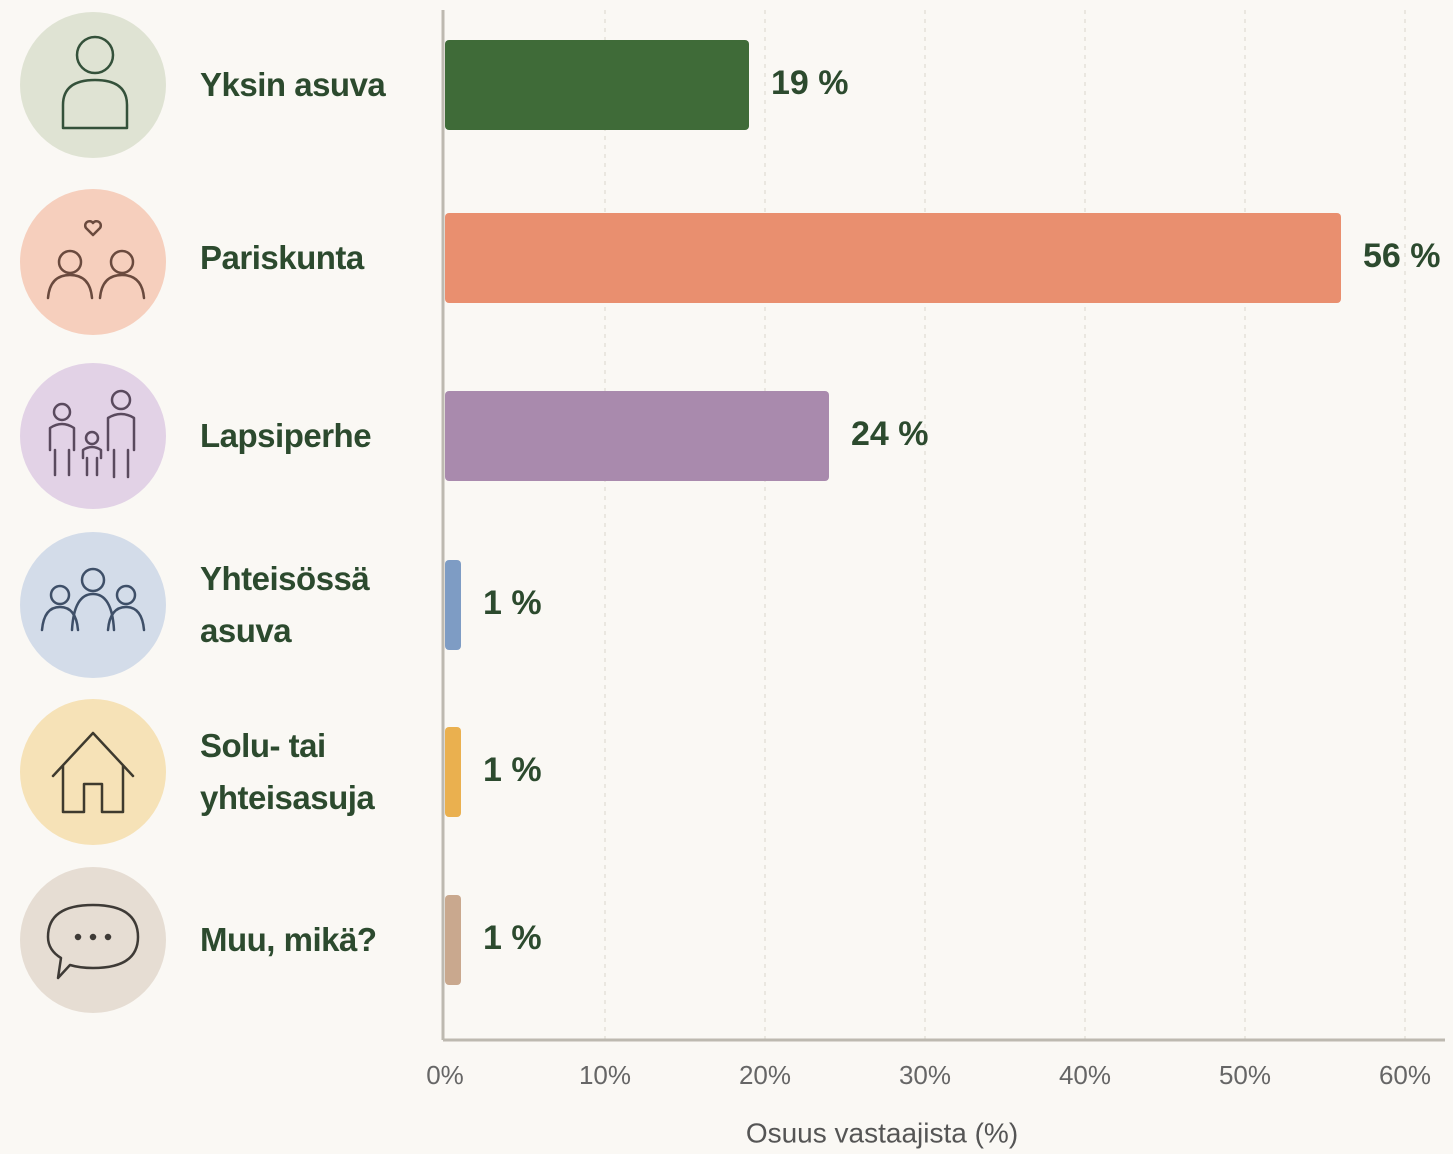 This screenshot has height=1154, width=1453. I want to click on x-tick-label: 30%, so click(925, 1075).